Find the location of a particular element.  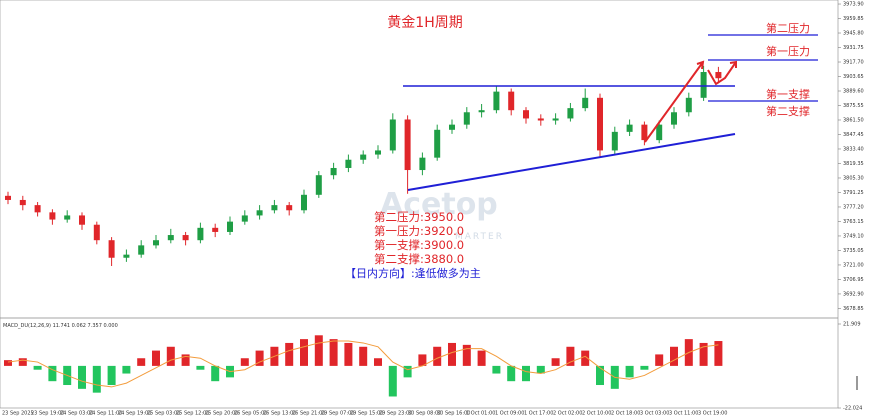

x-tick-label: 30 Sep 16:00 is located at coordinates (453, 414).